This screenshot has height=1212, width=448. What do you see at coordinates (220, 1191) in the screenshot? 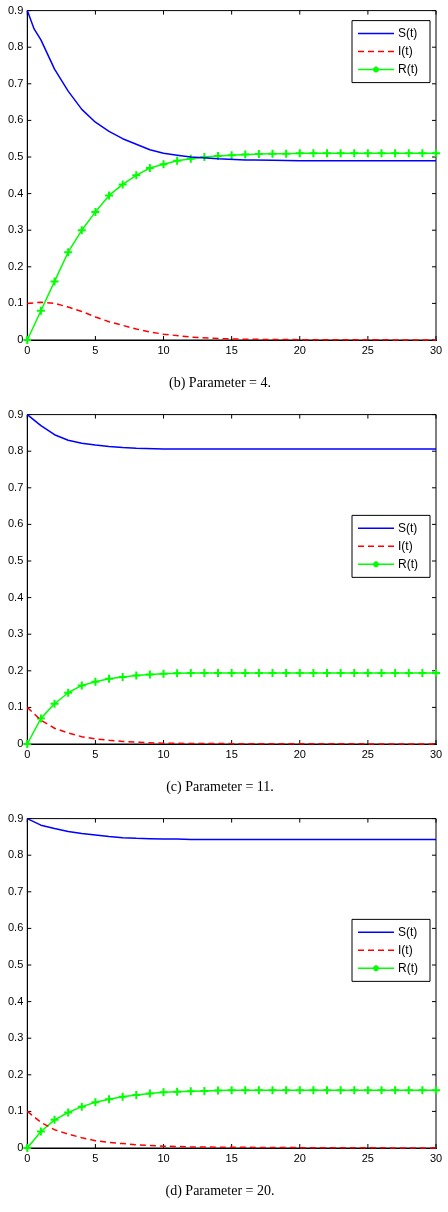
I see `text: (d) Parameter = 20.` at bounding box center [220, 1191].